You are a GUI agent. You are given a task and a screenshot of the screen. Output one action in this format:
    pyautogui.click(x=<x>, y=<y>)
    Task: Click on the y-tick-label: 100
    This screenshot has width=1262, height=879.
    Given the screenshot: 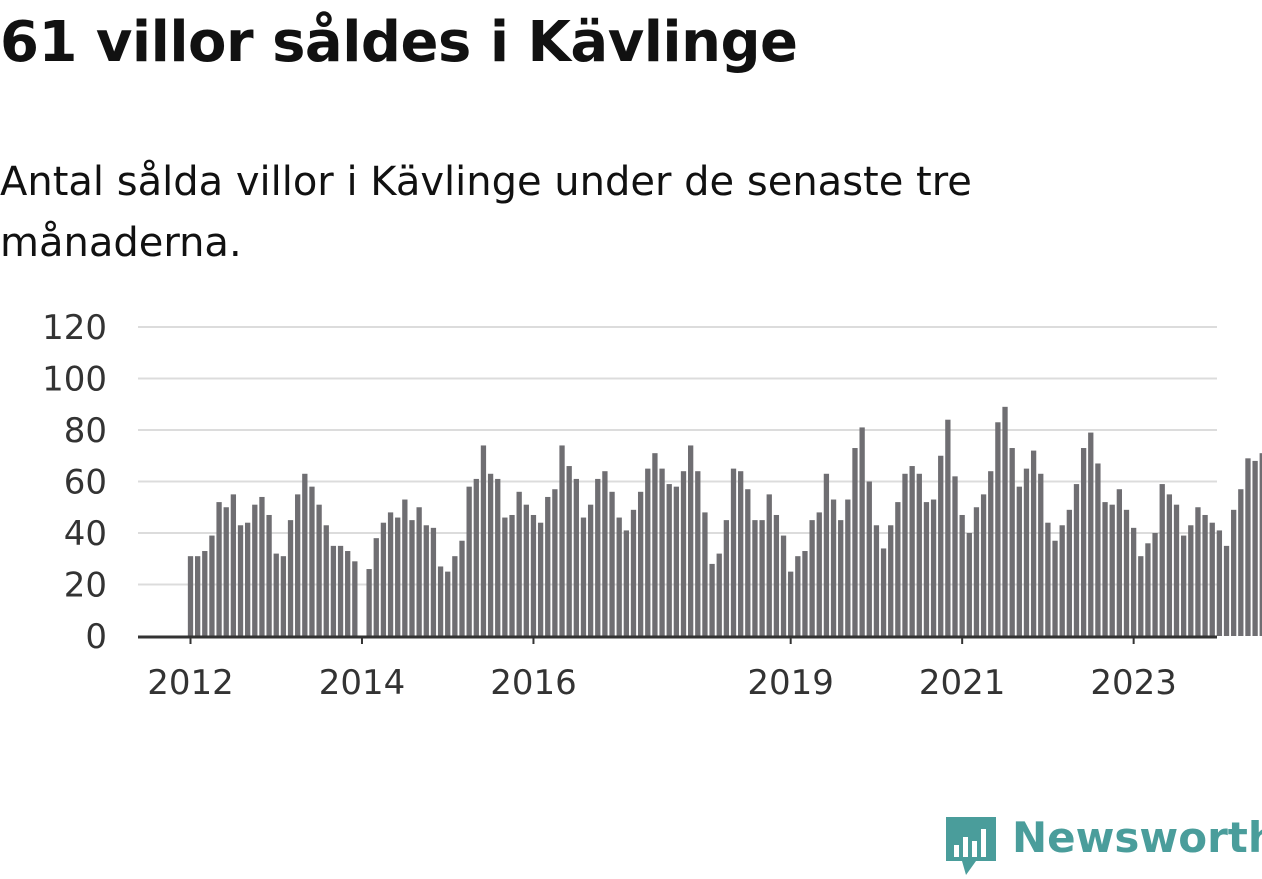 What is the action you would take?
    pyautogui.click(x=74, y=380)
    